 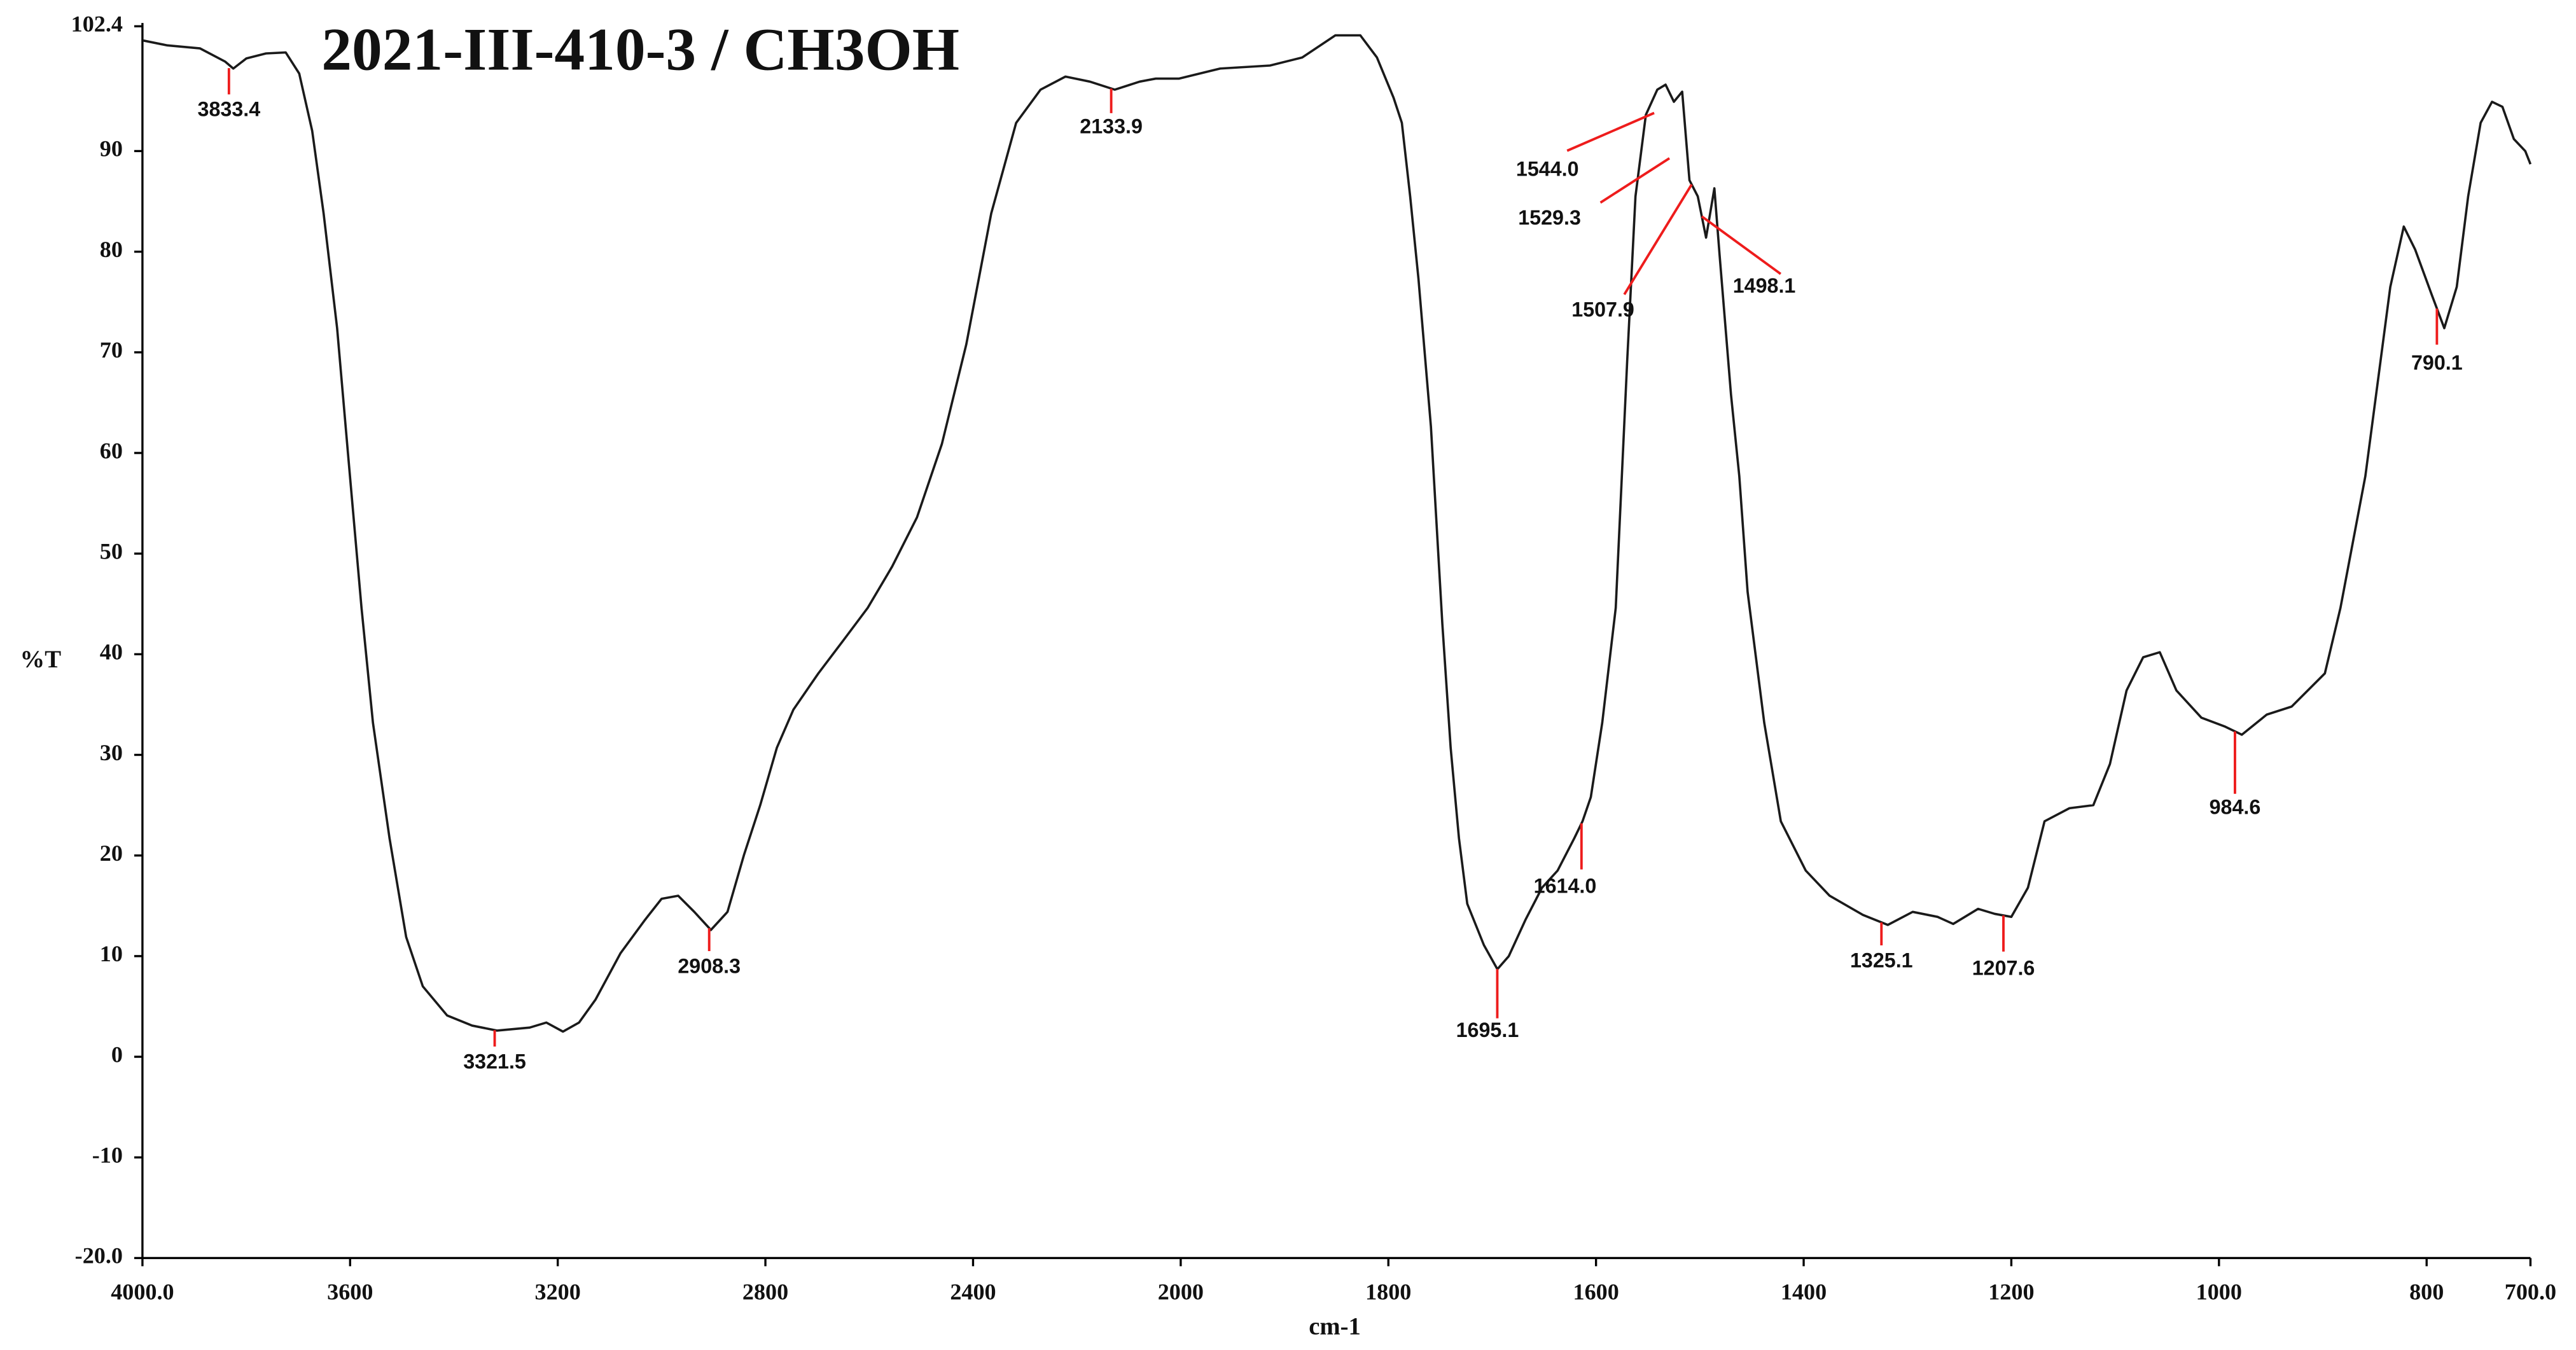 What do you see at coordinates (494, 1061) in the screenshot?
I see `peak-label: 3321.5` at bounding box center [494, 1061].